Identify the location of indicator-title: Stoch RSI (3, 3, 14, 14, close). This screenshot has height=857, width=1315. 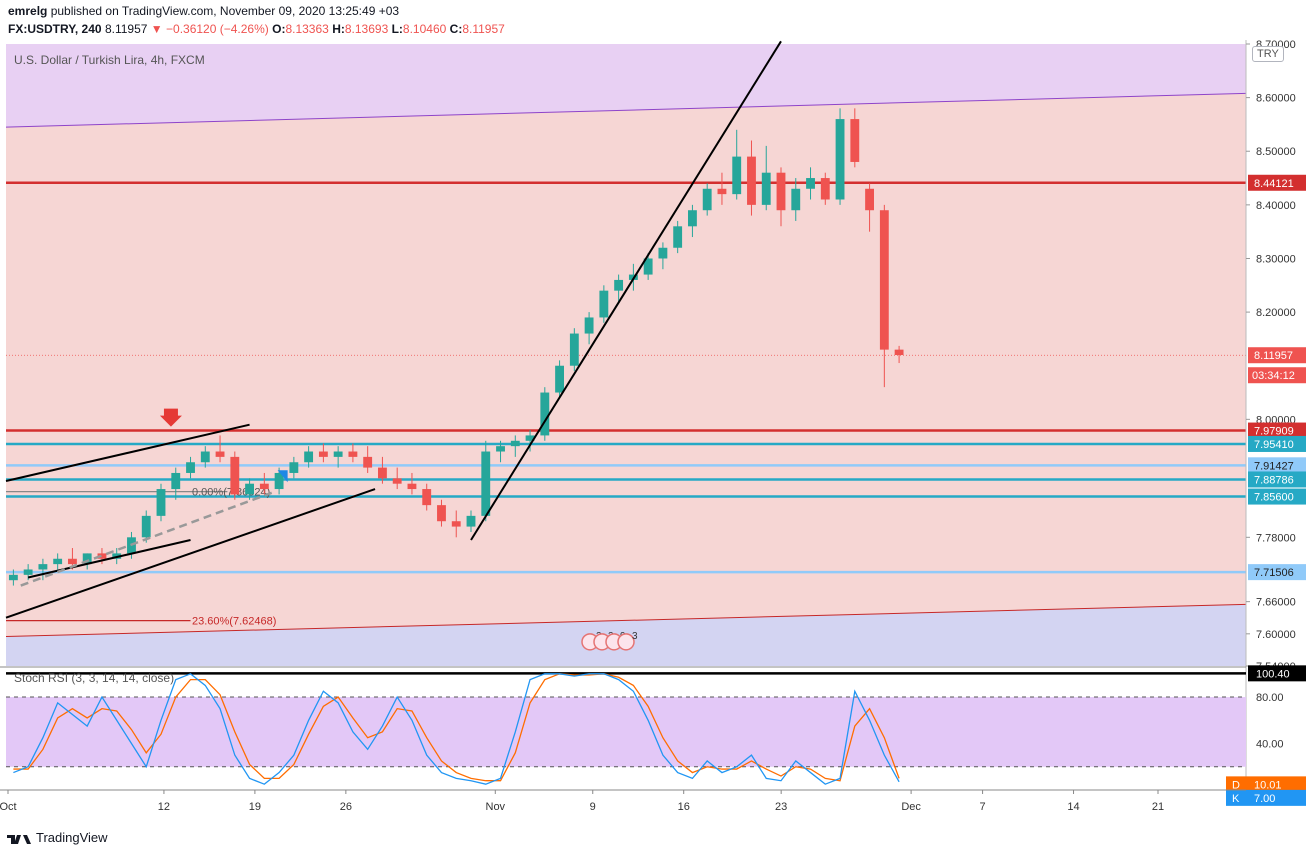
(94, 678).